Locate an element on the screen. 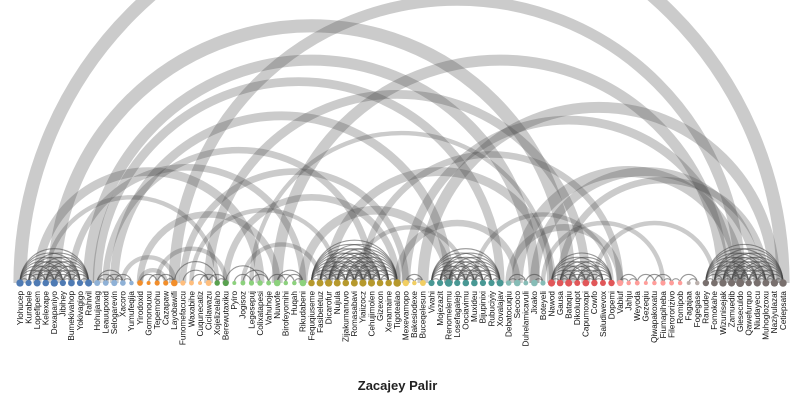 This screenshot has height=402, width=795. node-label: Bijupinixi is located at coordinates (483, 307).